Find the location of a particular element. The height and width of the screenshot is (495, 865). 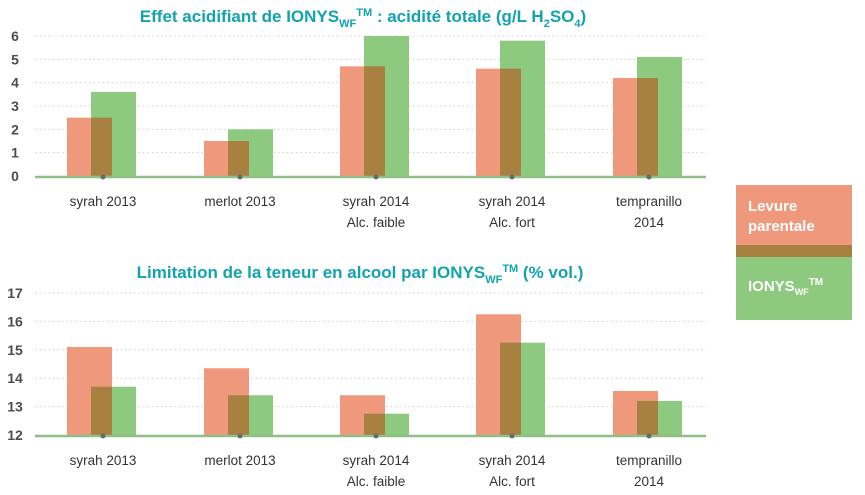

y-tick-label: 2 is located at coordinates (15, 129).